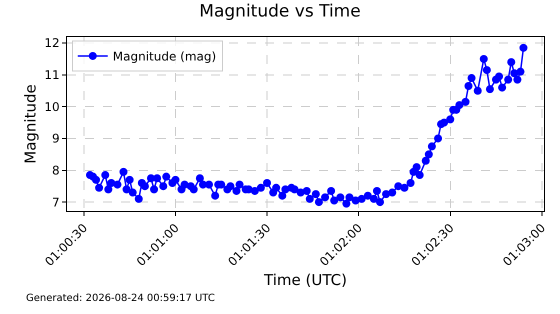 This screenshot has width=560, height=314. Describe the element at coordinates (305, 279) in the screenshot. I see `x-axis-title: Time (UTC)` at that location.